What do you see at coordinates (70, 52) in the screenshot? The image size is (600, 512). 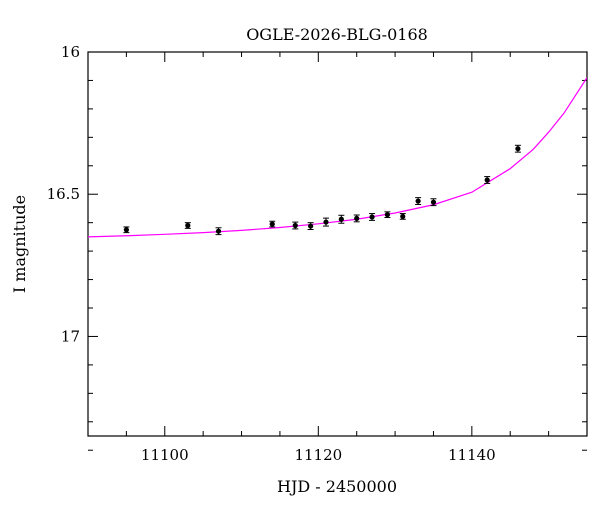 I see `y-tick-label: 16` at bounding box center [70, 52].